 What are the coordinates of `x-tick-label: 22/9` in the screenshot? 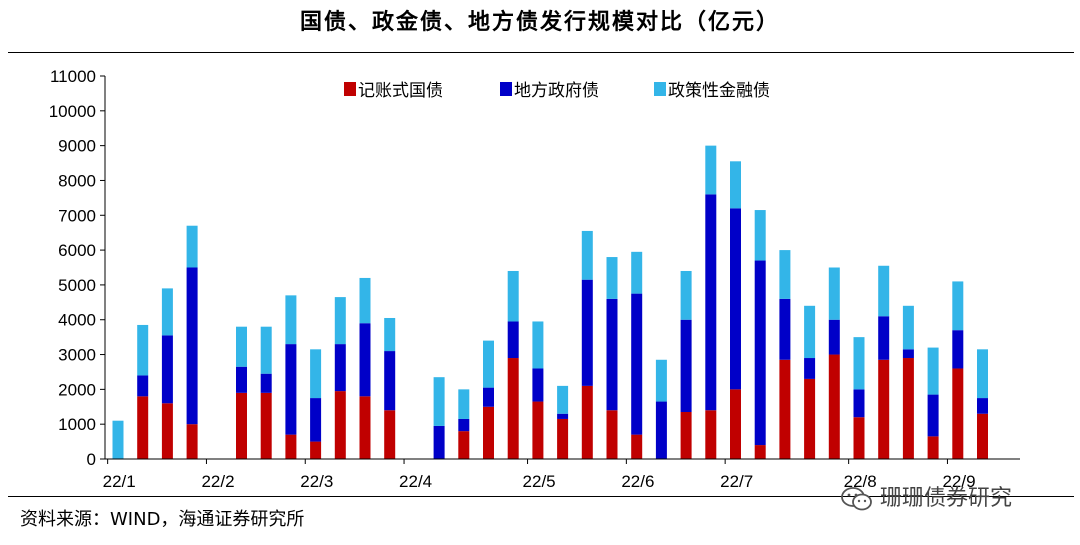 It's located at (958, 481).